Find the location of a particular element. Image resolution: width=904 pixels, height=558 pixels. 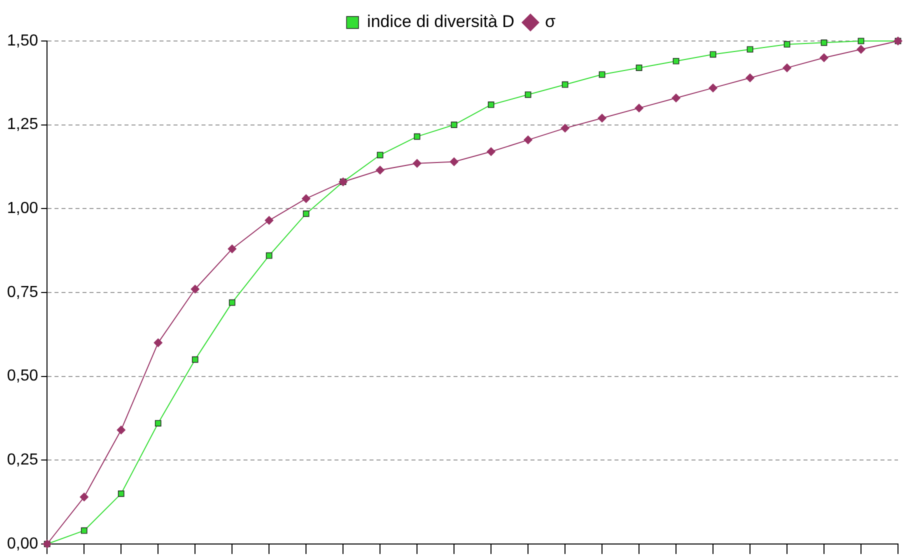

y-tick-label: 1,50 is located at coordinates (22, 41).